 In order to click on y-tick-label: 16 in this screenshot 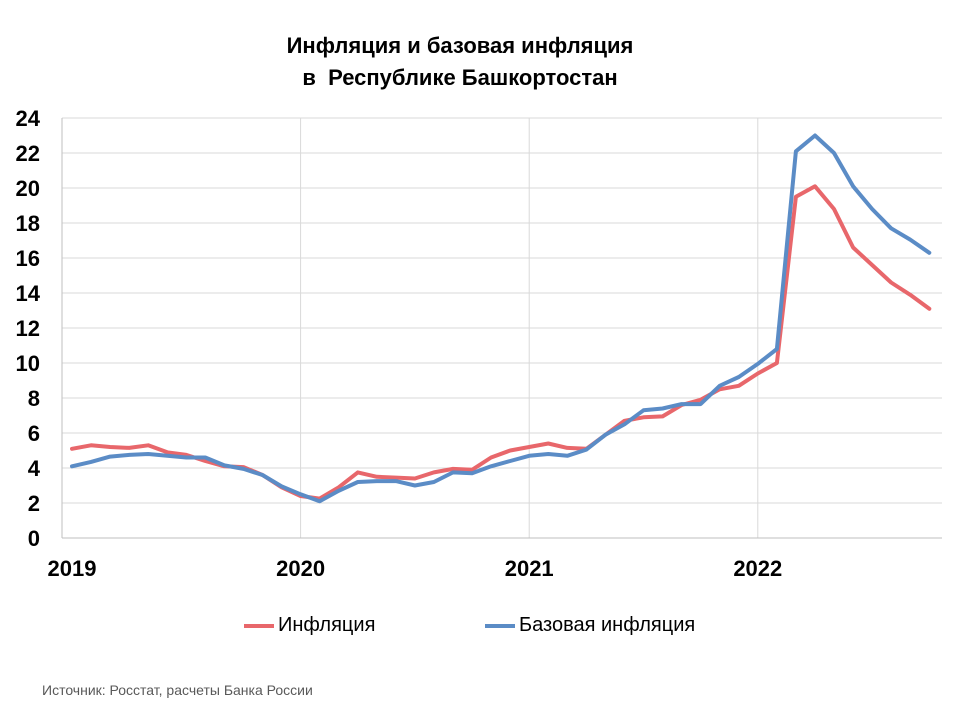, I will do `click(28, 258)`.